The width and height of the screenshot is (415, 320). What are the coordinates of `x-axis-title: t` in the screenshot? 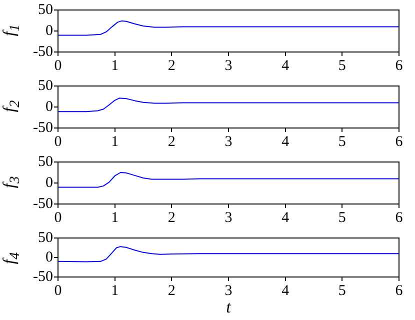 It's located at (229, 306).